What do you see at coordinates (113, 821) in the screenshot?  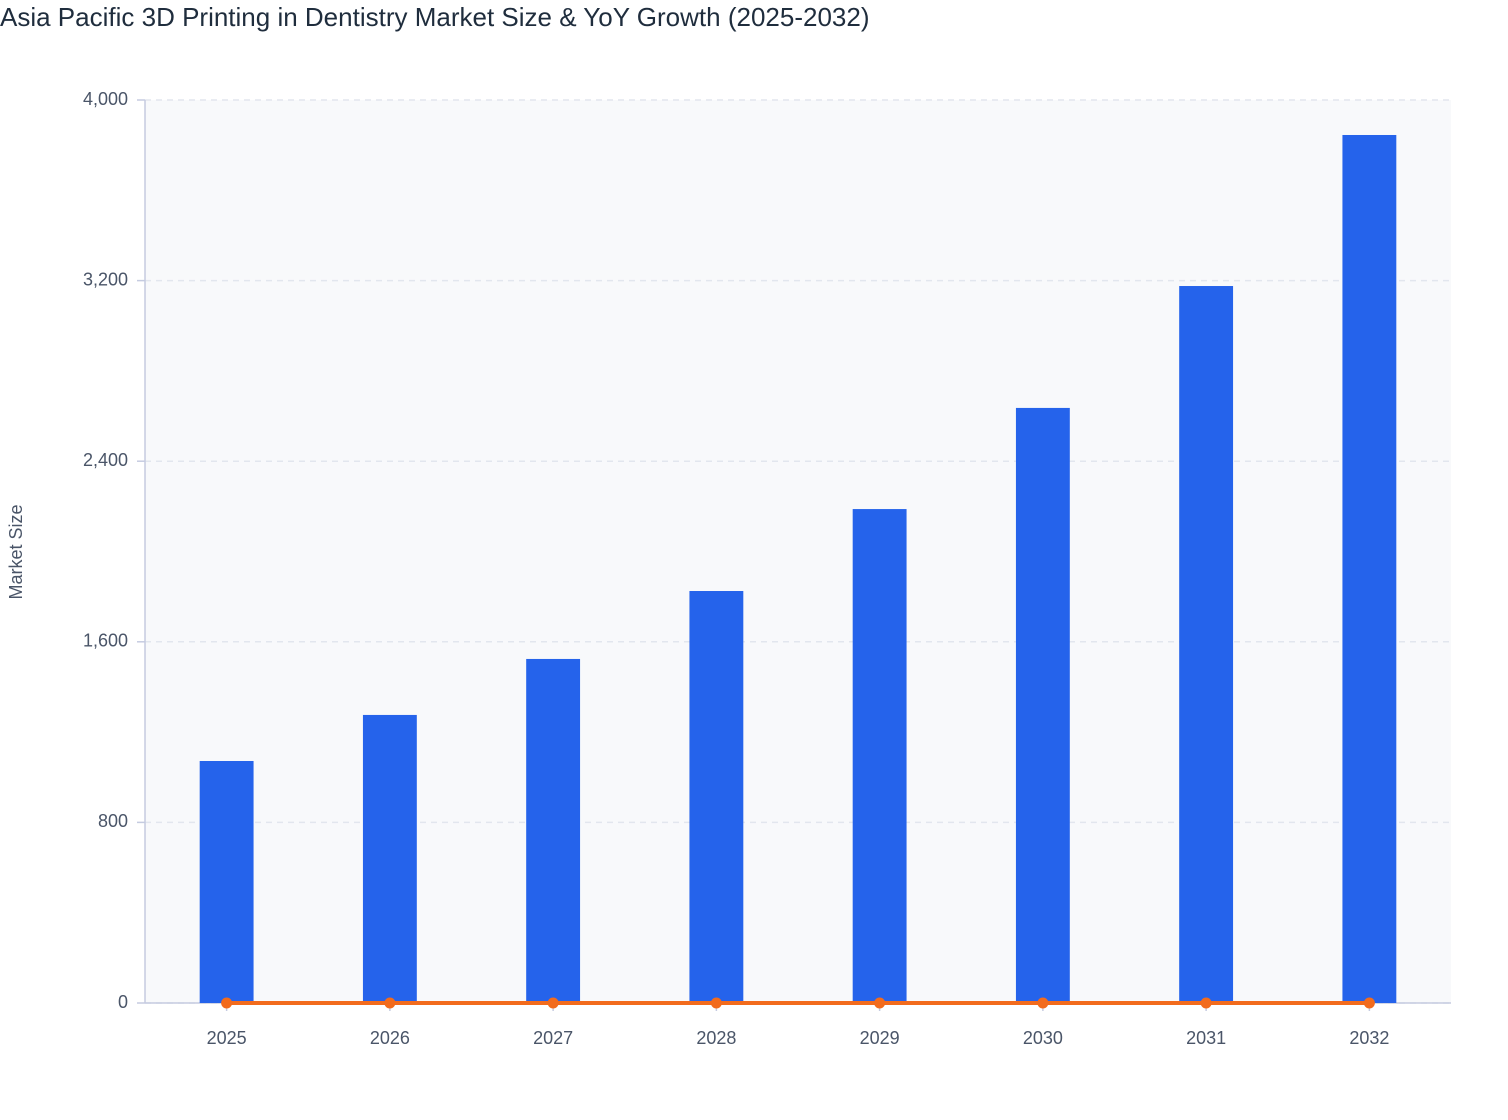 I see `y-tick-label: 800` at bounding box center [113, 821].